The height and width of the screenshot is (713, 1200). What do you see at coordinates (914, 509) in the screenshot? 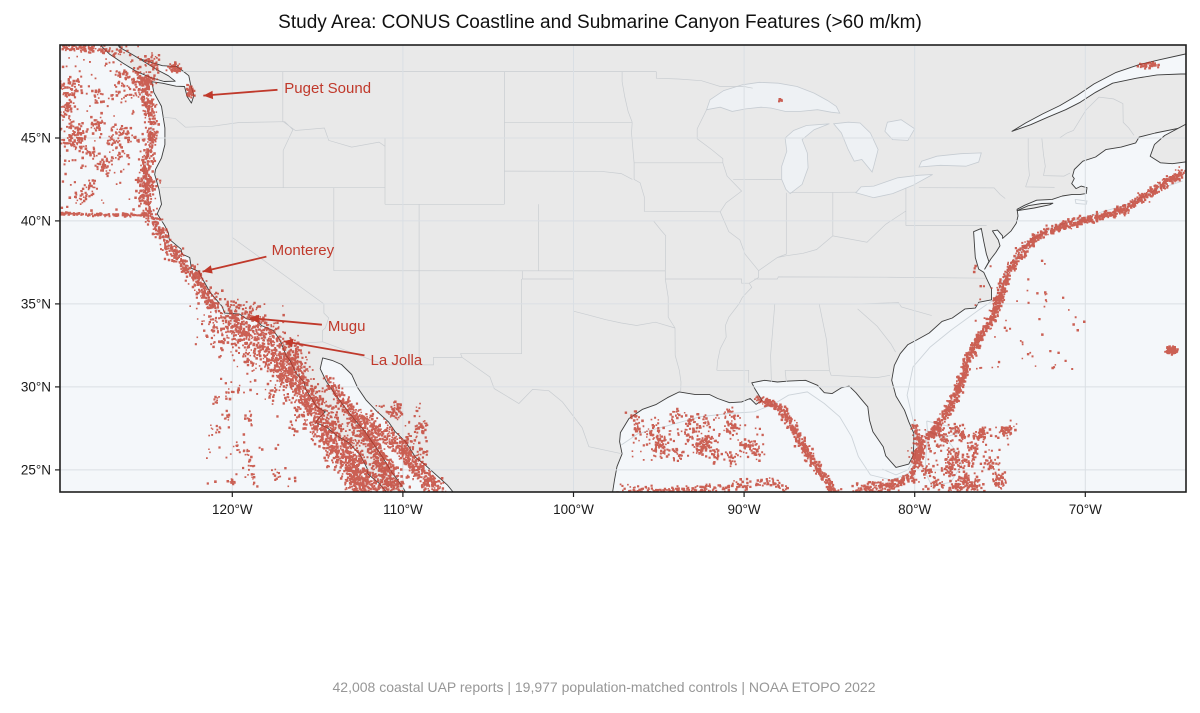
I see `x-axis-tick-label: 80°W` at bounding box center [914, 509].